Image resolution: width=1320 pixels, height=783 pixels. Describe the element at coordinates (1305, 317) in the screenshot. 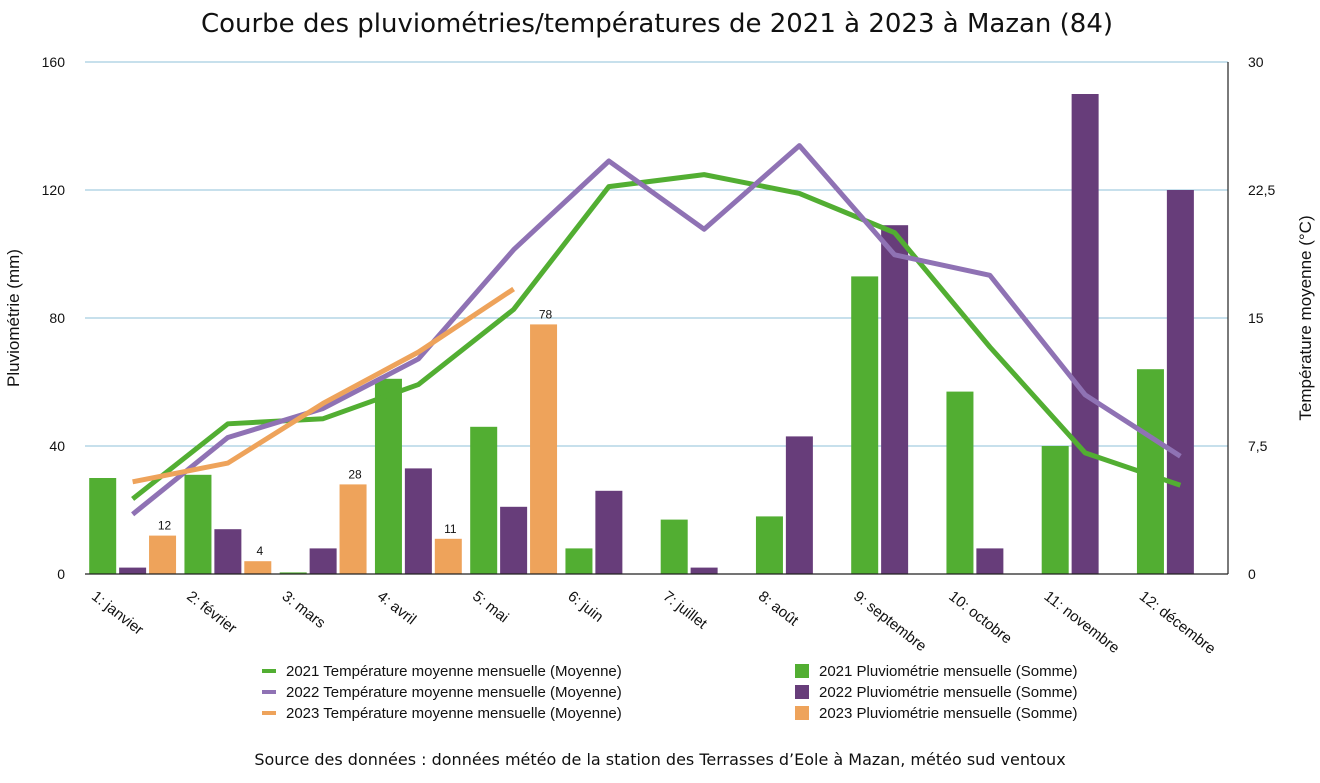

I see `y2-axis-title: Température moyenne (°C)` at that location.